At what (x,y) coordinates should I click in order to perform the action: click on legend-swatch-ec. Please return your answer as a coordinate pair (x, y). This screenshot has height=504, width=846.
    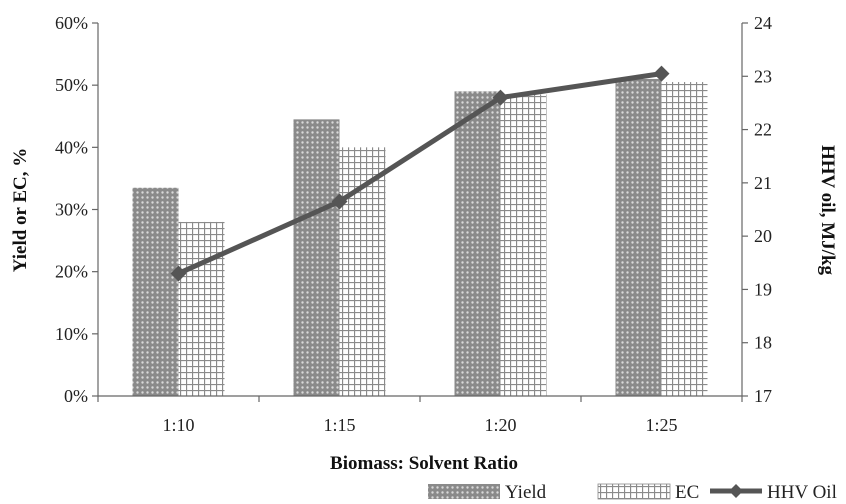
    Looking at the image, I should click on (634, 491).